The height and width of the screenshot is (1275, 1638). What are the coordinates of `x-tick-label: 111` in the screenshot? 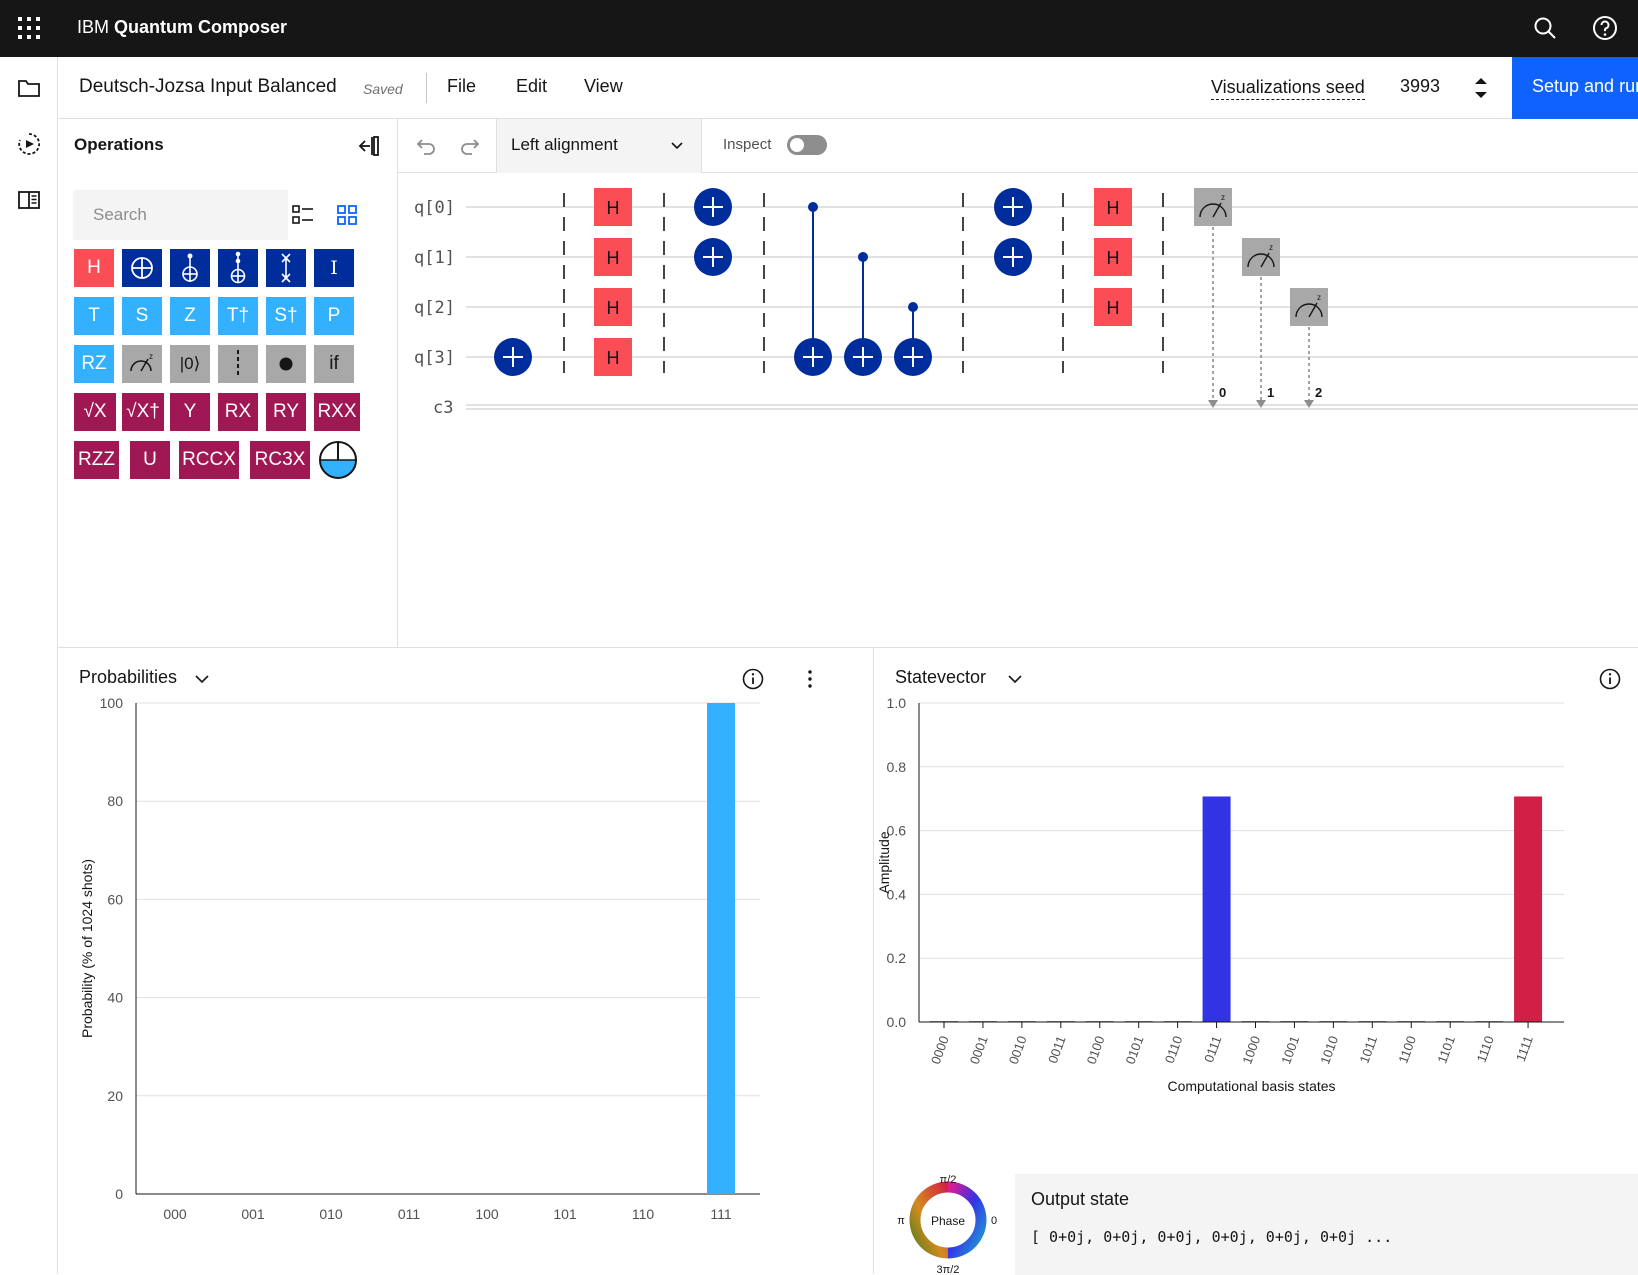 It's located at (720, 1214).